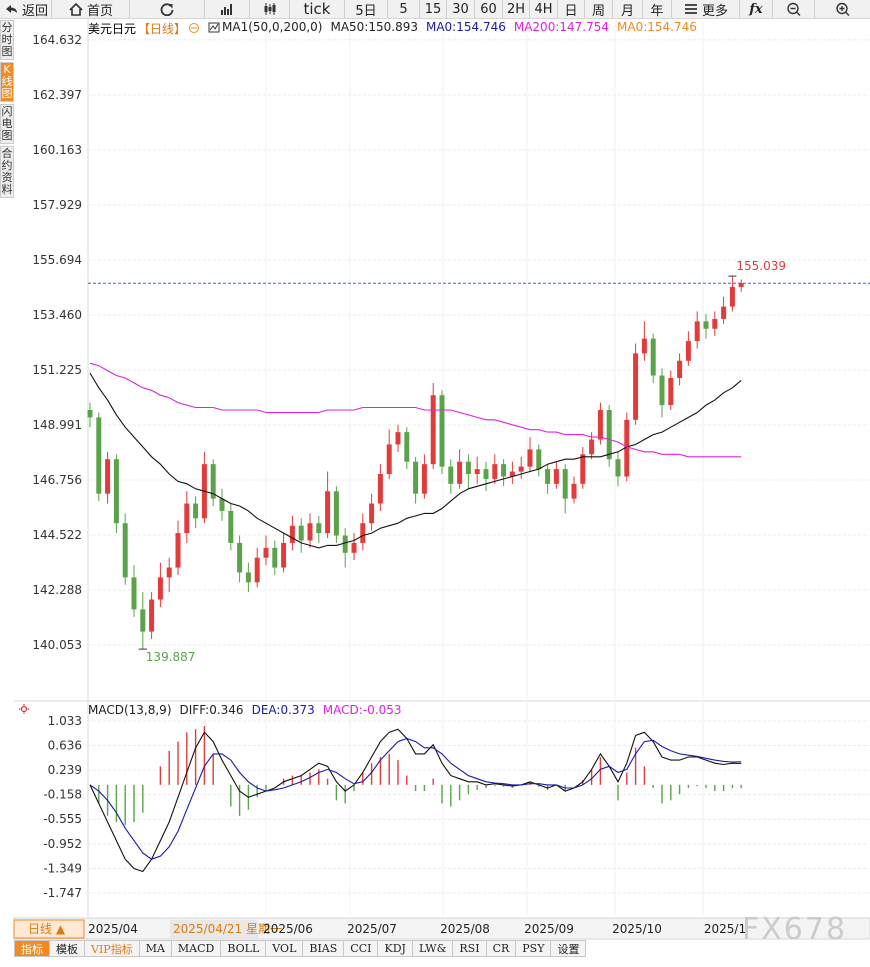 The width and height of the screenshot is (870, 967). I want to click on period-option: 4H, so click(544, 9).